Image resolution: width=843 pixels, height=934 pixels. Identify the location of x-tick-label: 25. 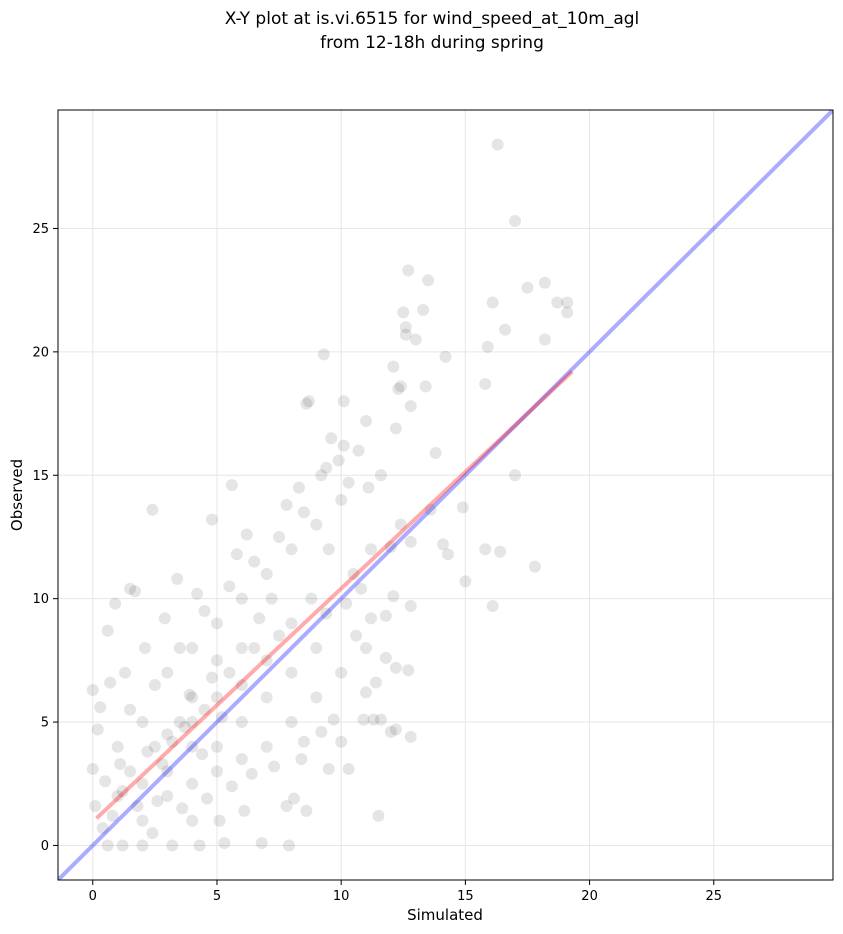
(713, 896).